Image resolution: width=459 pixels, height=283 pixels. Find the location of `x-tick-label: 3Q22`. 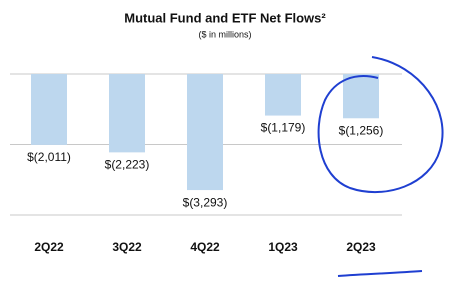

x-tick-label: 3Q22 is located at coordinates (127, 247).